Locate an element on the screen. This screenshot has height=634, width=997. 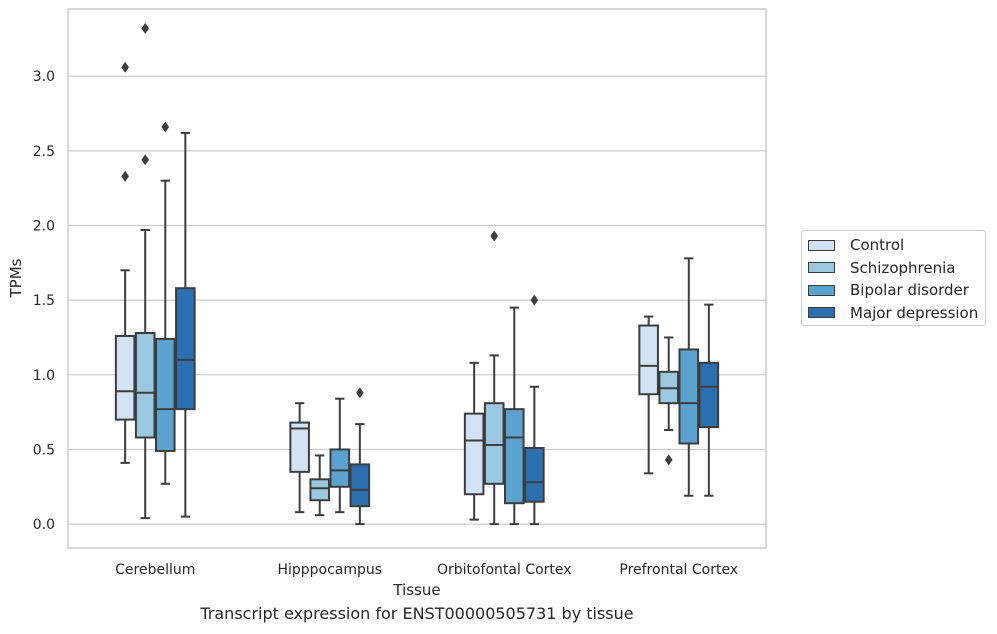
y-tick-label: 3.0 is located at coordinates (44, 77).